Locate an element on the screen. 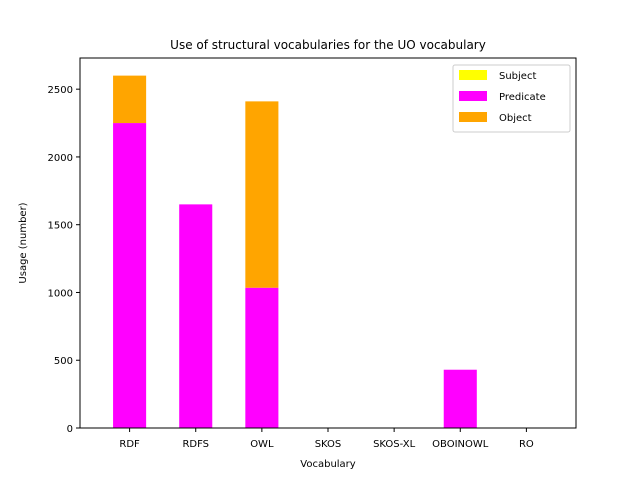  bar-predicate-owl is located at coordinates (262, 357).